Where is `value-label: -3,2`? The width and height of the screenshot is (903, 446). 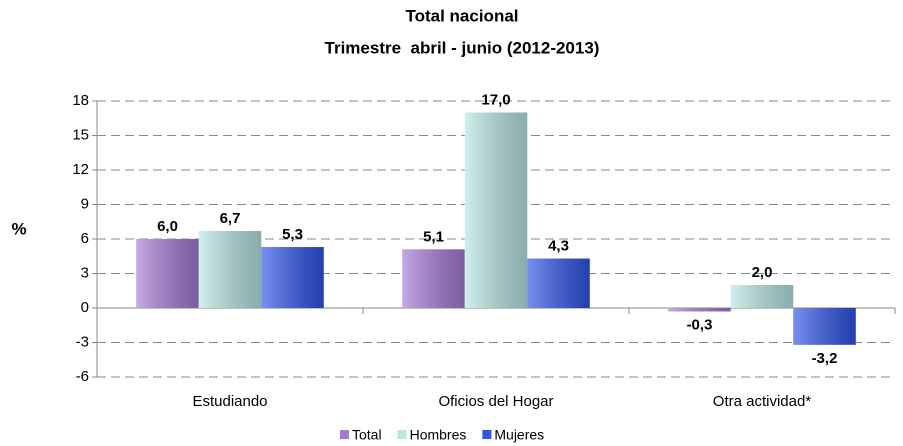
value-label: -3,2 is located at coordinates (825, 358).